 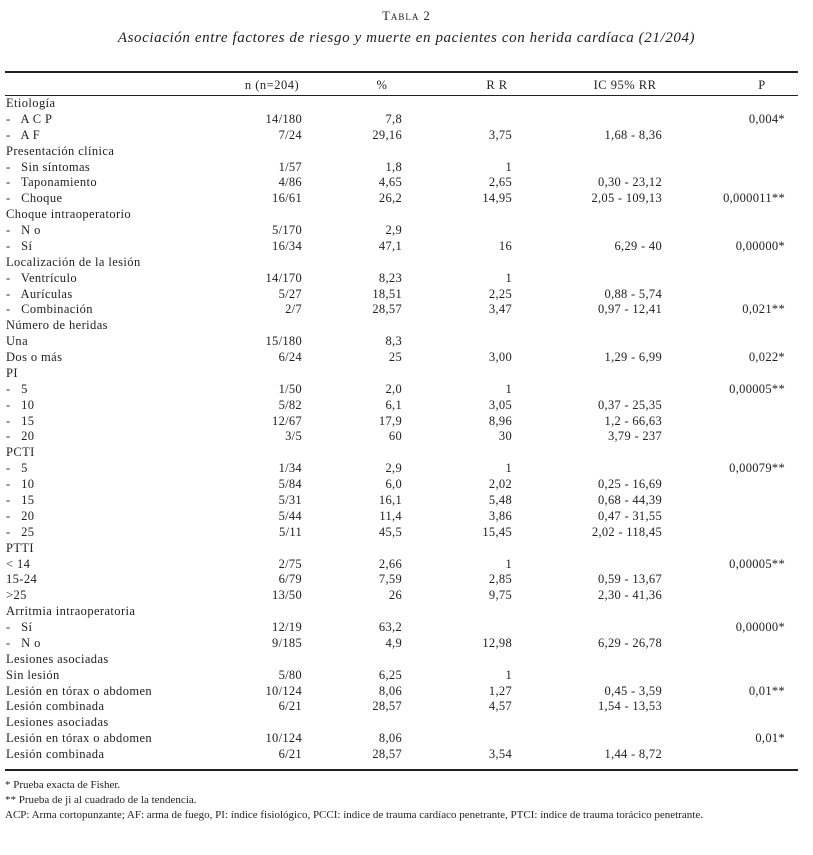 I want to click on row-label: >25, so click(x=16, y=595).